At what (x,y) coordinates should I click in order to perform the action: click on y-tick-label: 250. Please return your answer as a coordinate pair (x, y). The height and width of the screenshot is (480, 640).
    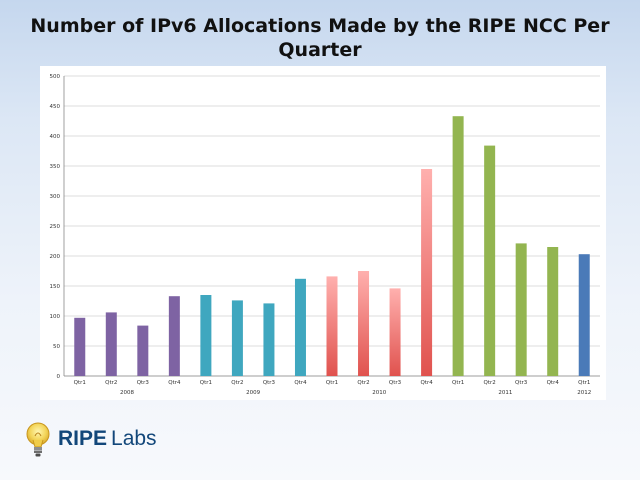
    Looking at the image, I should click on (55, 227).